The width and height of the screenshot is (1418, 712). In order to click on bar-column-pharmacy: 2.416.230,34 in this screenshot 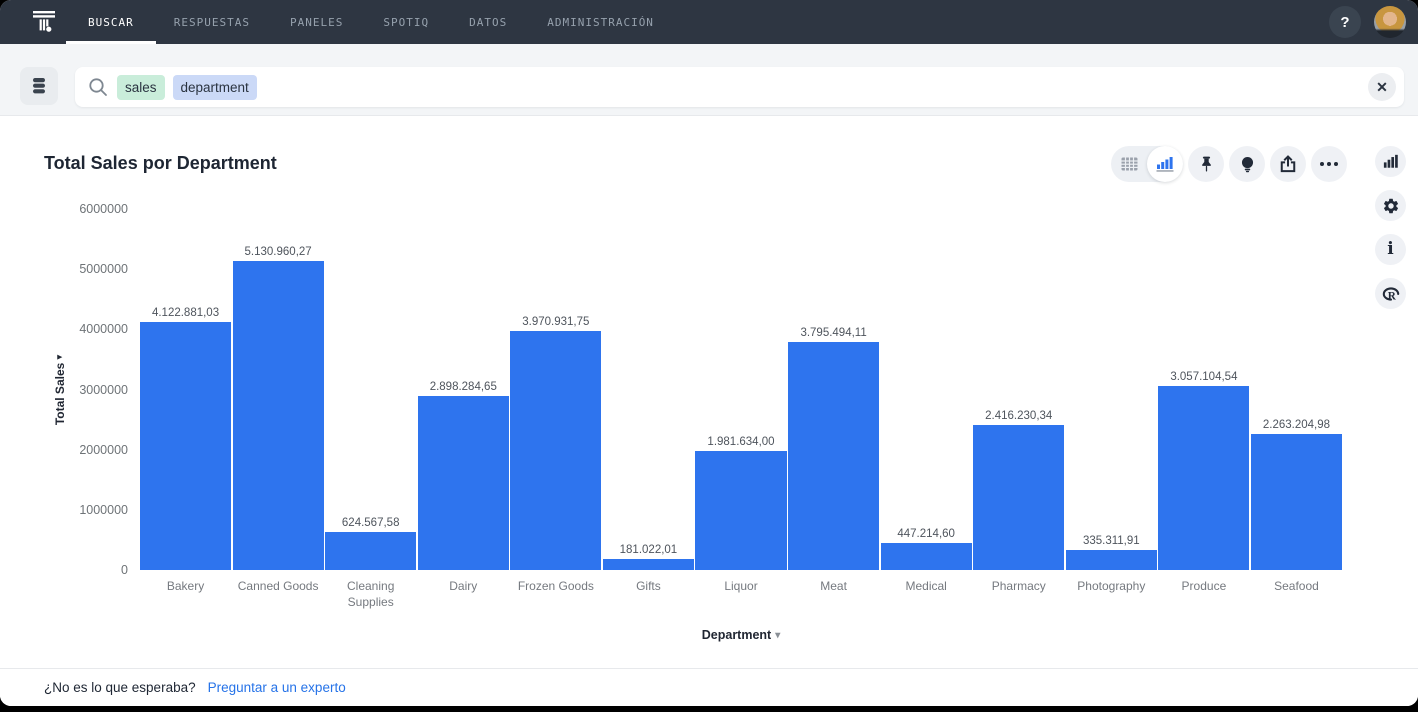, I will do `click(1019, 389)`.